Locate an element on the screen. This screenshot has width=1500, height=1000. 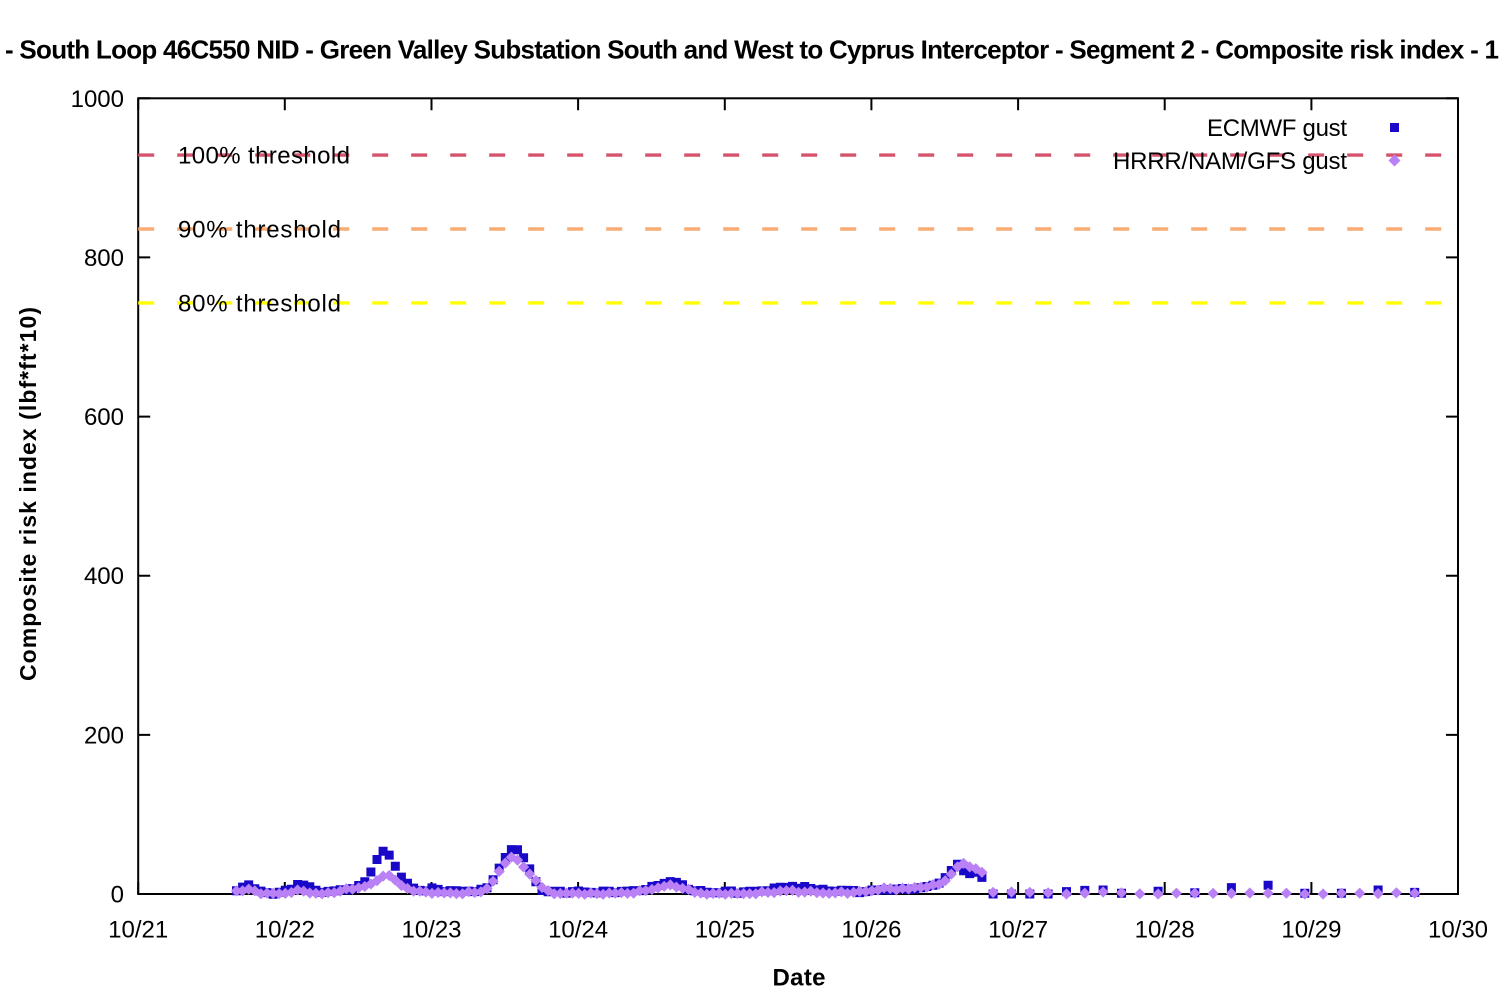
svg-text: 1000 is located at coordinates (97, 99).